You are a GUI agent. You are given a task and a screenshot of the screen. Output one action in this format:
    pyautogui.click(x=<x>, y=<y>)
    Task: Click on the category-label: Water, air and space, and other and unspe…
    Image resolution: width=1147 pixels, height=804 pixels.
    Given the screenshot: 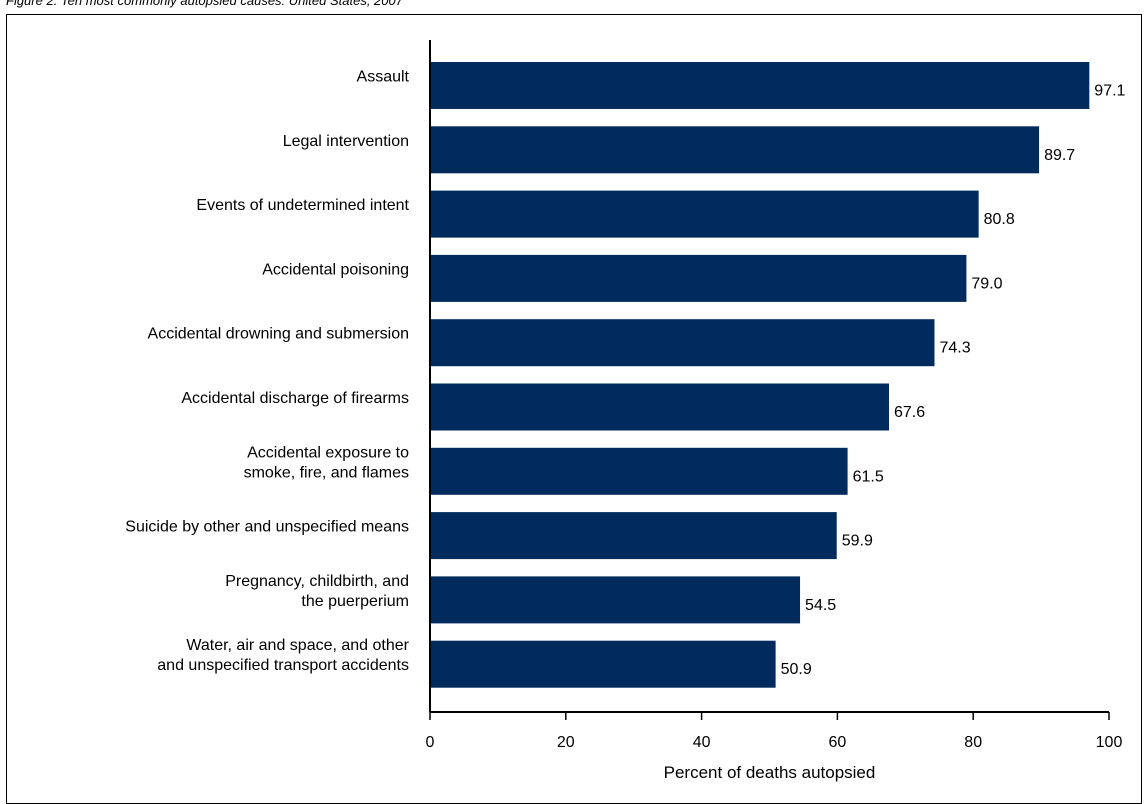 What is the action you would take?
    pyautogui.click(x=283, y=655)
    